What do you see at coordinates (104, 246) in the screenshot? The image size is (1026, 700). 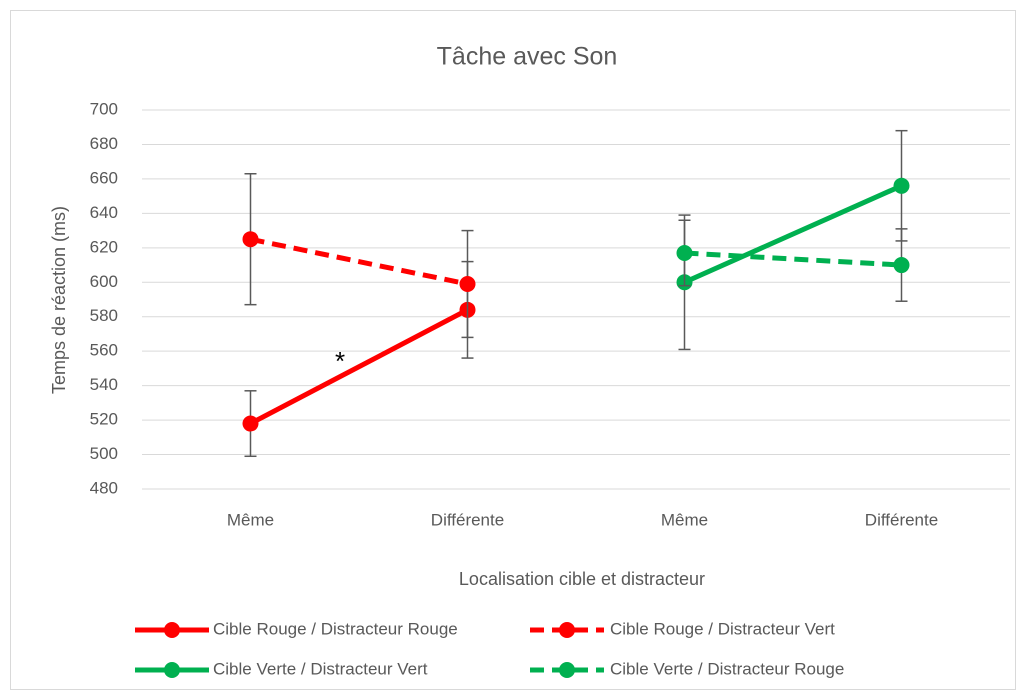 I see `y-tick-label: 620` at bounding box center [104, 246].